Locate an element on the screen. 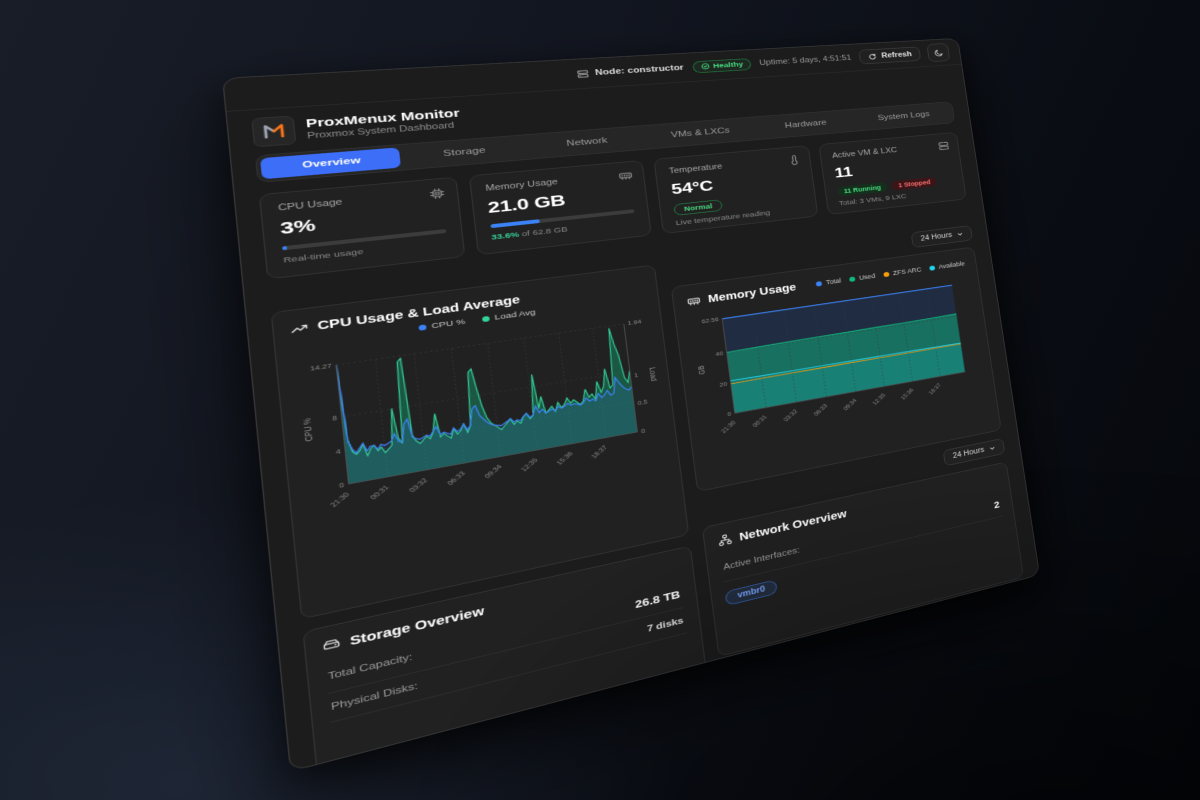 This screenshot has height=800, width=1200. row-value: 2 is located at coordinates (997, 504).